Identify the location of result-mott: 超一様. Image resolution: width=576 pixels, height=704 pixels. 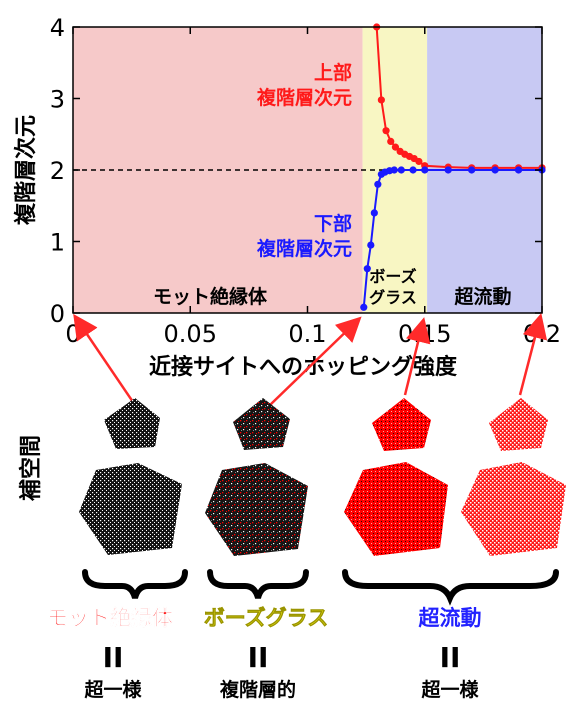
(112, 689).